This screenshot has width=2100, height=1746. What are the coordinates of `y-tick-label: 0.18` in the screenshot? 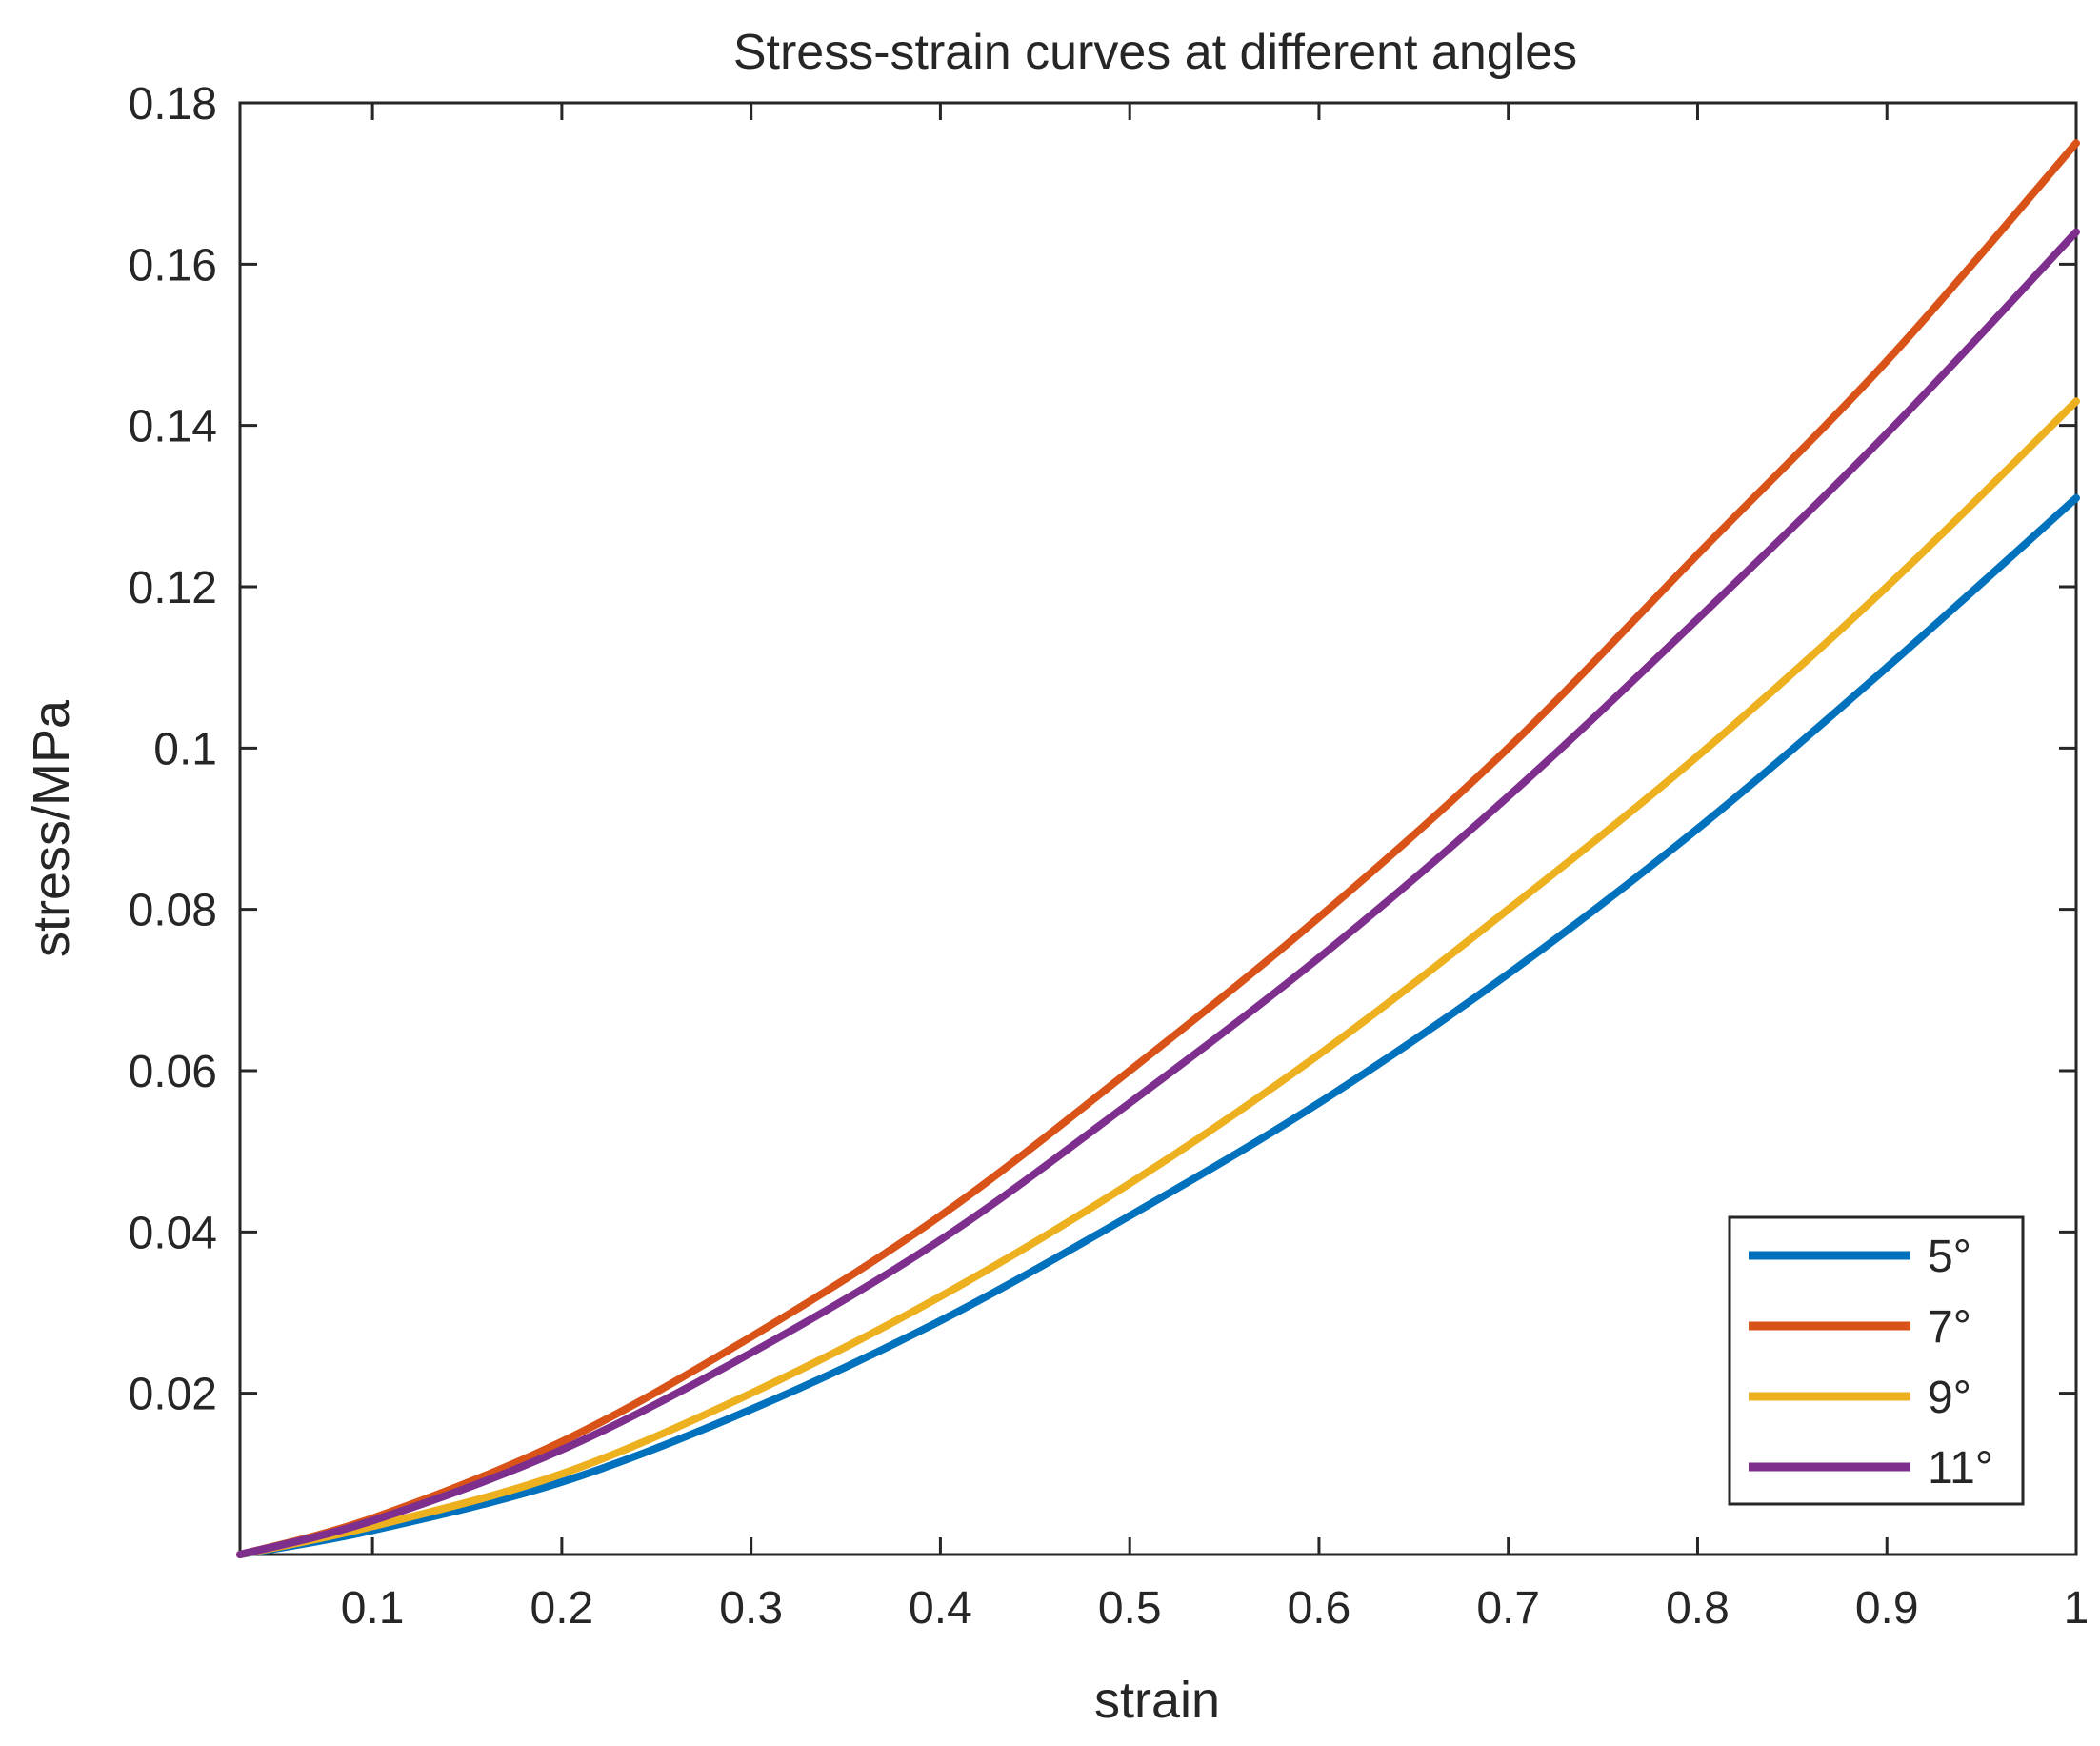 It's located at (173, 105).